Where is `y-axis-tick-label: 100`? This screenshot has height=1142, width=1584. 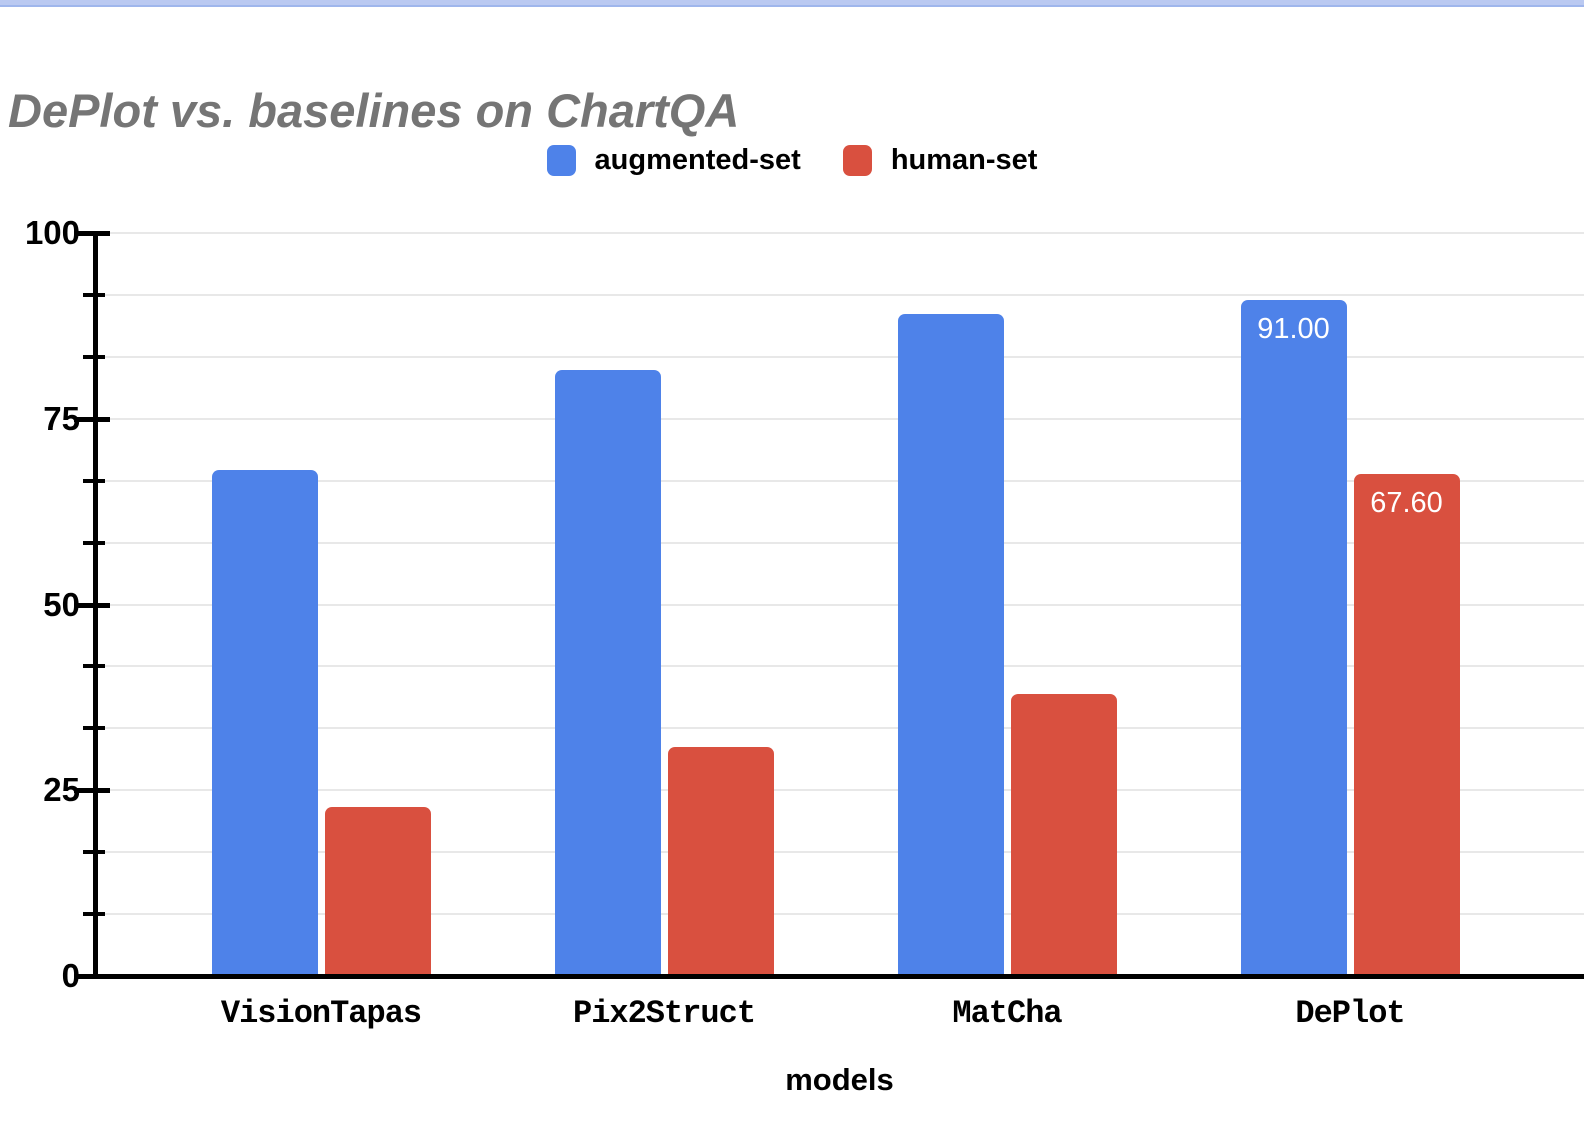 y-axis-tick-label: 100 is located at coordinates (52, 232).